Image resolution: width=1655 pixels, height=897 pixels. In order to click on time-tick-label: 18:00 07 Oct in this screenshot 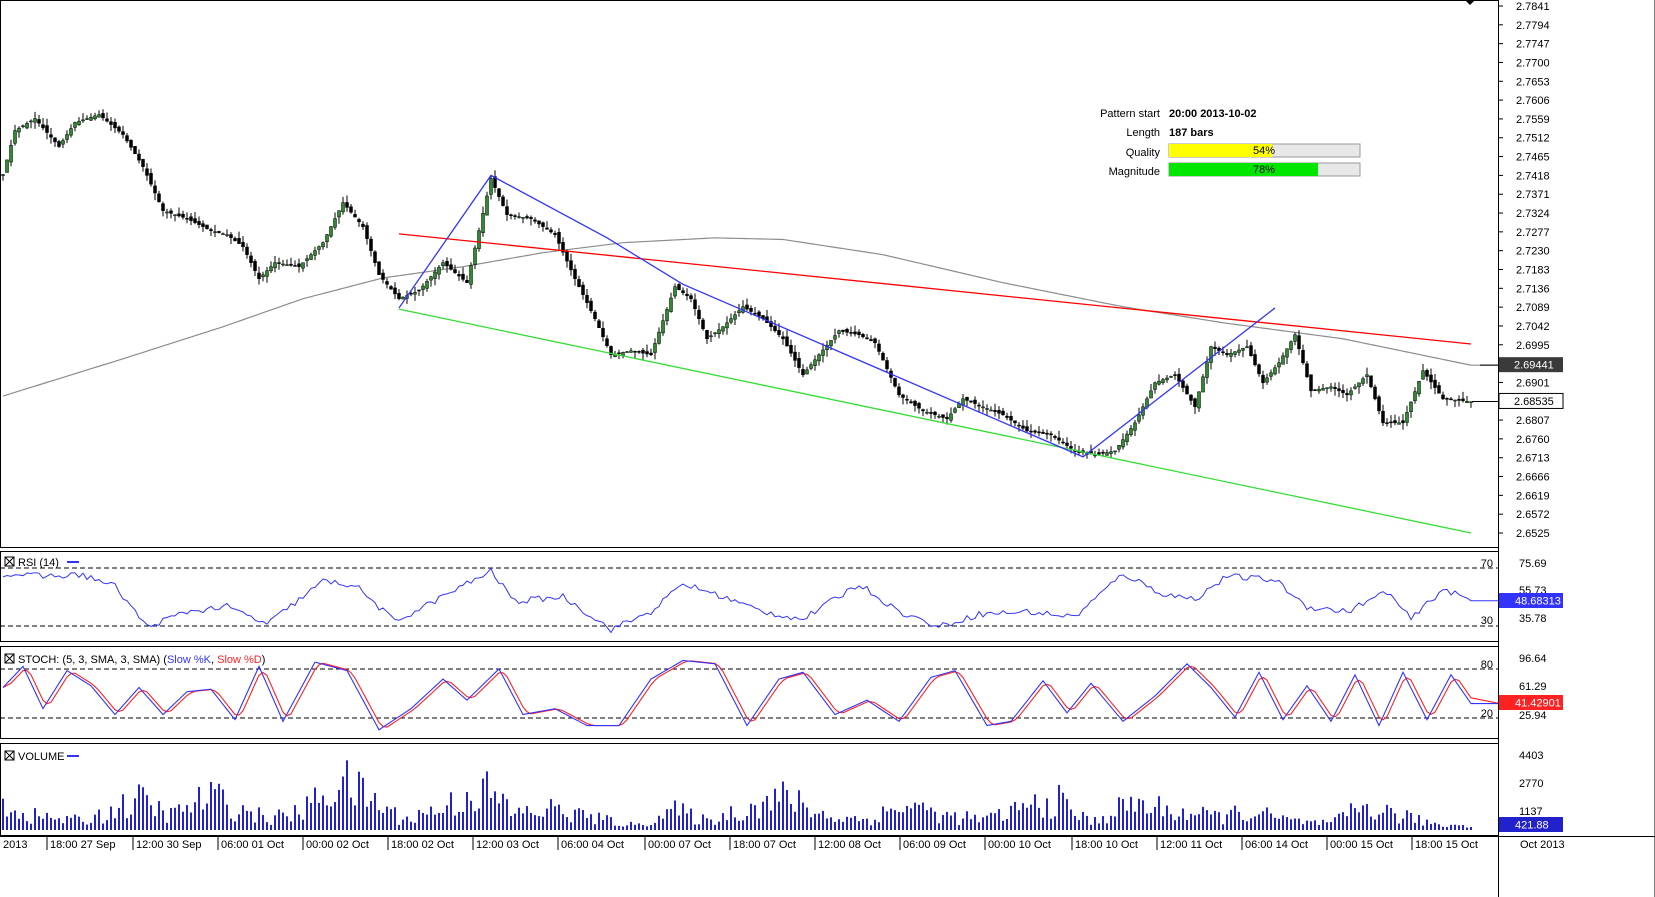, I will do `click(764, 845)`.